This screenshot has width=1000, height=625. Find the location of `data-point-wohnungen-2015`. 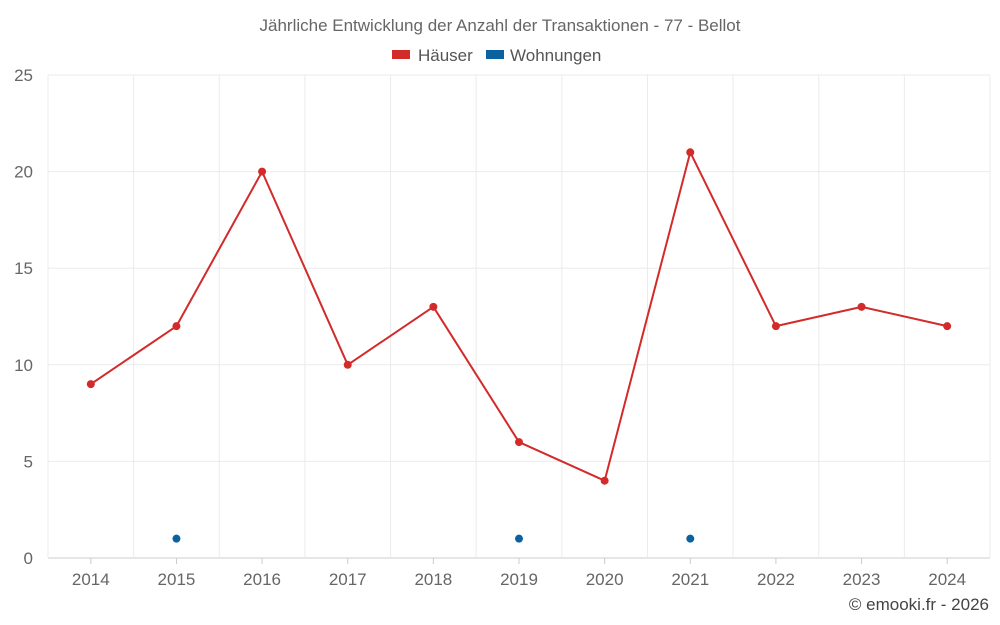

data-point-wohnungen-2015 is located at coordinates (176, 538).